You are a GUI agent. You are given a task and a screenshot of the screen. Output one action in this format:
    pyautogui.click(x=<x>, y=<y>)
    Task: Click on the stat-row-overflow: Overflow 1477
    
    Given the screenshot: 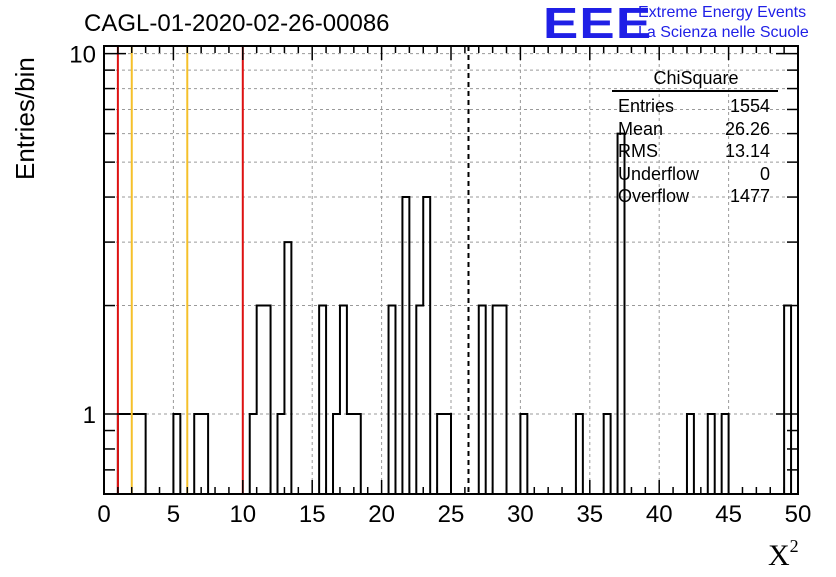 What is the action you would take?
    pyautogui.click(x=691, y=196)
    